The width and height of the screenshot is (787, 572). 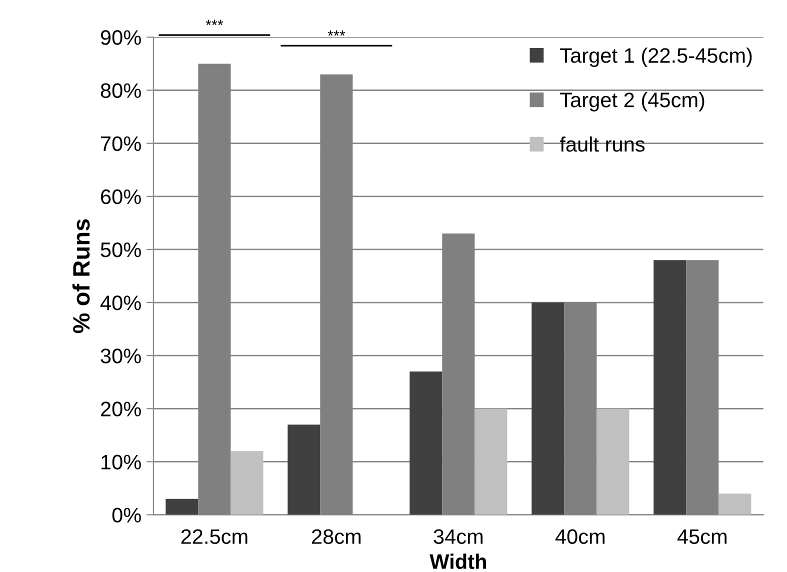 What do you see at coordinates (214, 536) in the screenshot?
I see `x-tick-label: 22.5cm` at bounding box center [214, 536].